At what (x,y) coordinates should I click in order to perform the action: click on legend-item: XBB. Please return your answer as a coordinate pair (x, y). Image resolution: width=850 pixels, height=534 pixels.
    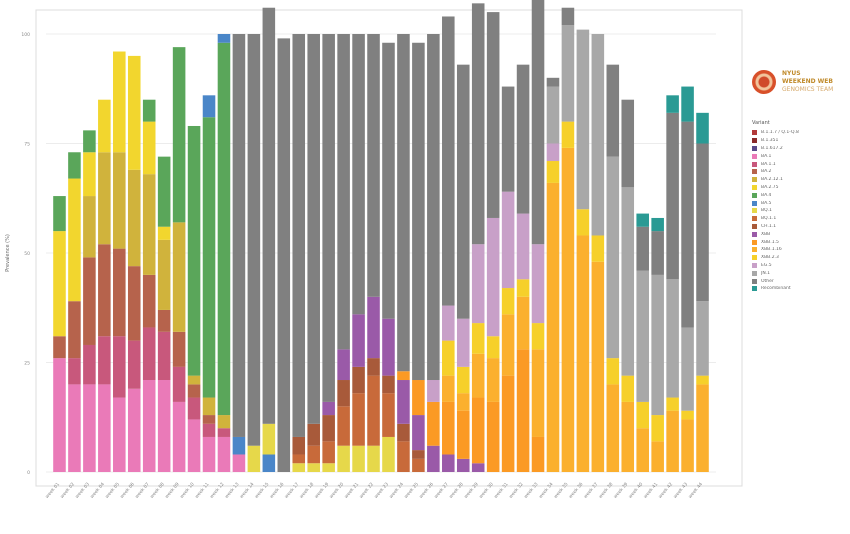
    Looking at the image, I should click on (800, 234).